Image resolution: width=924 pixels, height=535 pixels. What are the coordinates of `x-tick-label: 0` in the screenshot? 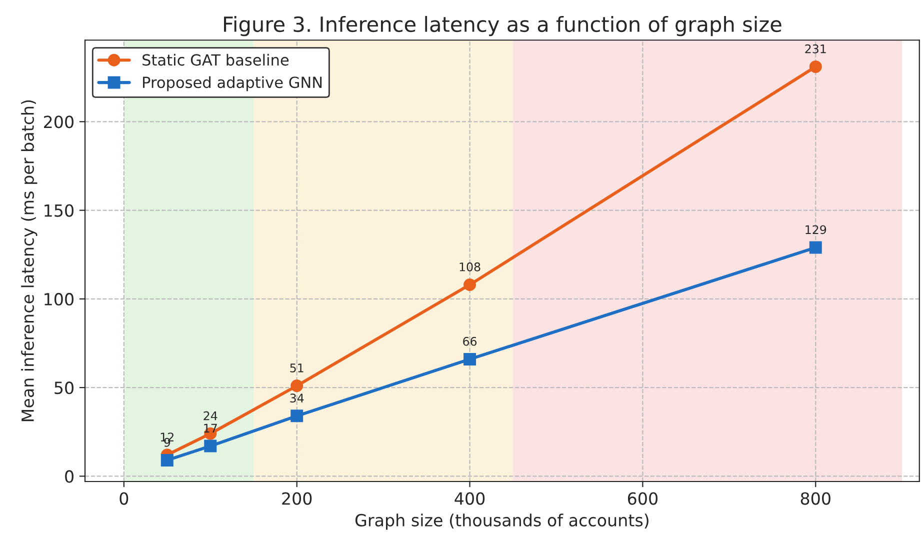 It's located at (124, 498).